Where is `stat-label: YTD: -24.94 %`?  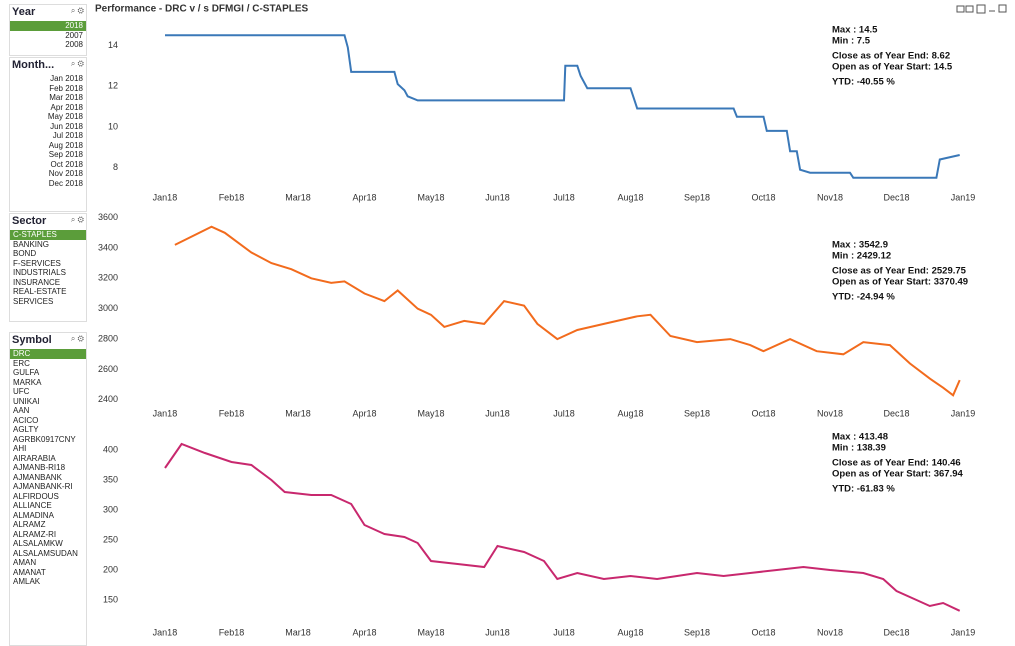
stat-label: YTD: -24.94 % is located at coordinates (863, 297).